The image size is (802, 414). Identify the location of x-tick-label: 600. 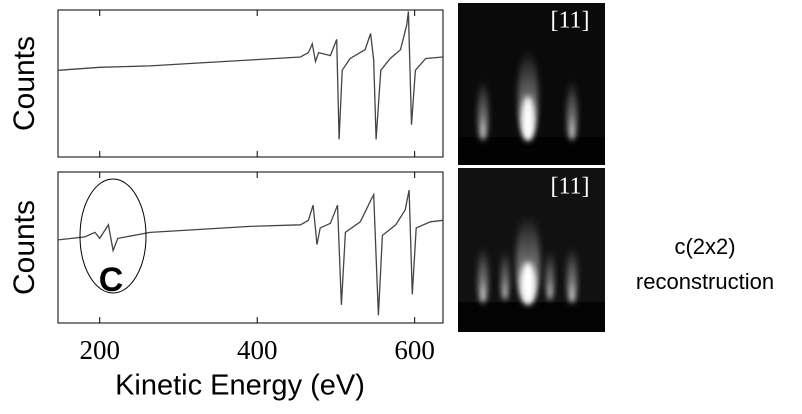
(414, 350).